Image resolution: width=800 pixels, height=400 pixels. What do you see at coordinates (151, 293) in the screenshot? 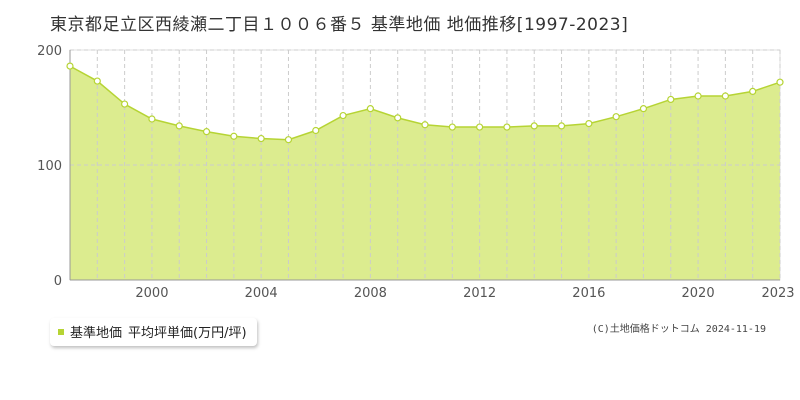
I see `x-tick-label: 2000` at bounding box center [151, 293].